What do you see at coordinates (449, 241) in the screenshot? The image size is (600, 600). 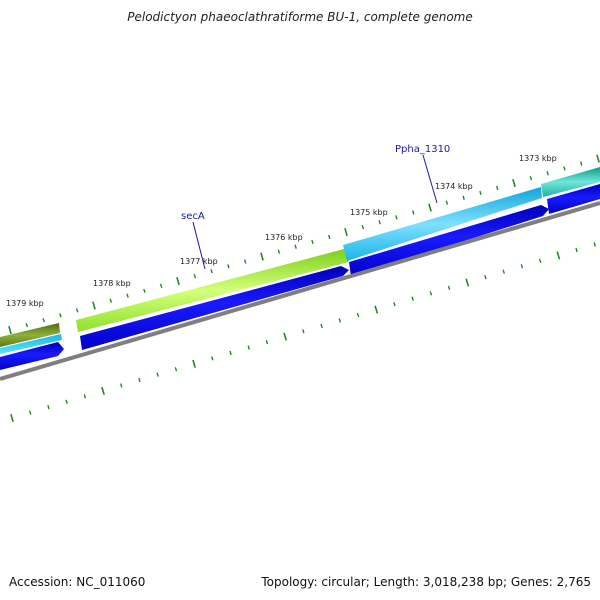 I see `cds-ppha1310` at bounding box center [449, 241].